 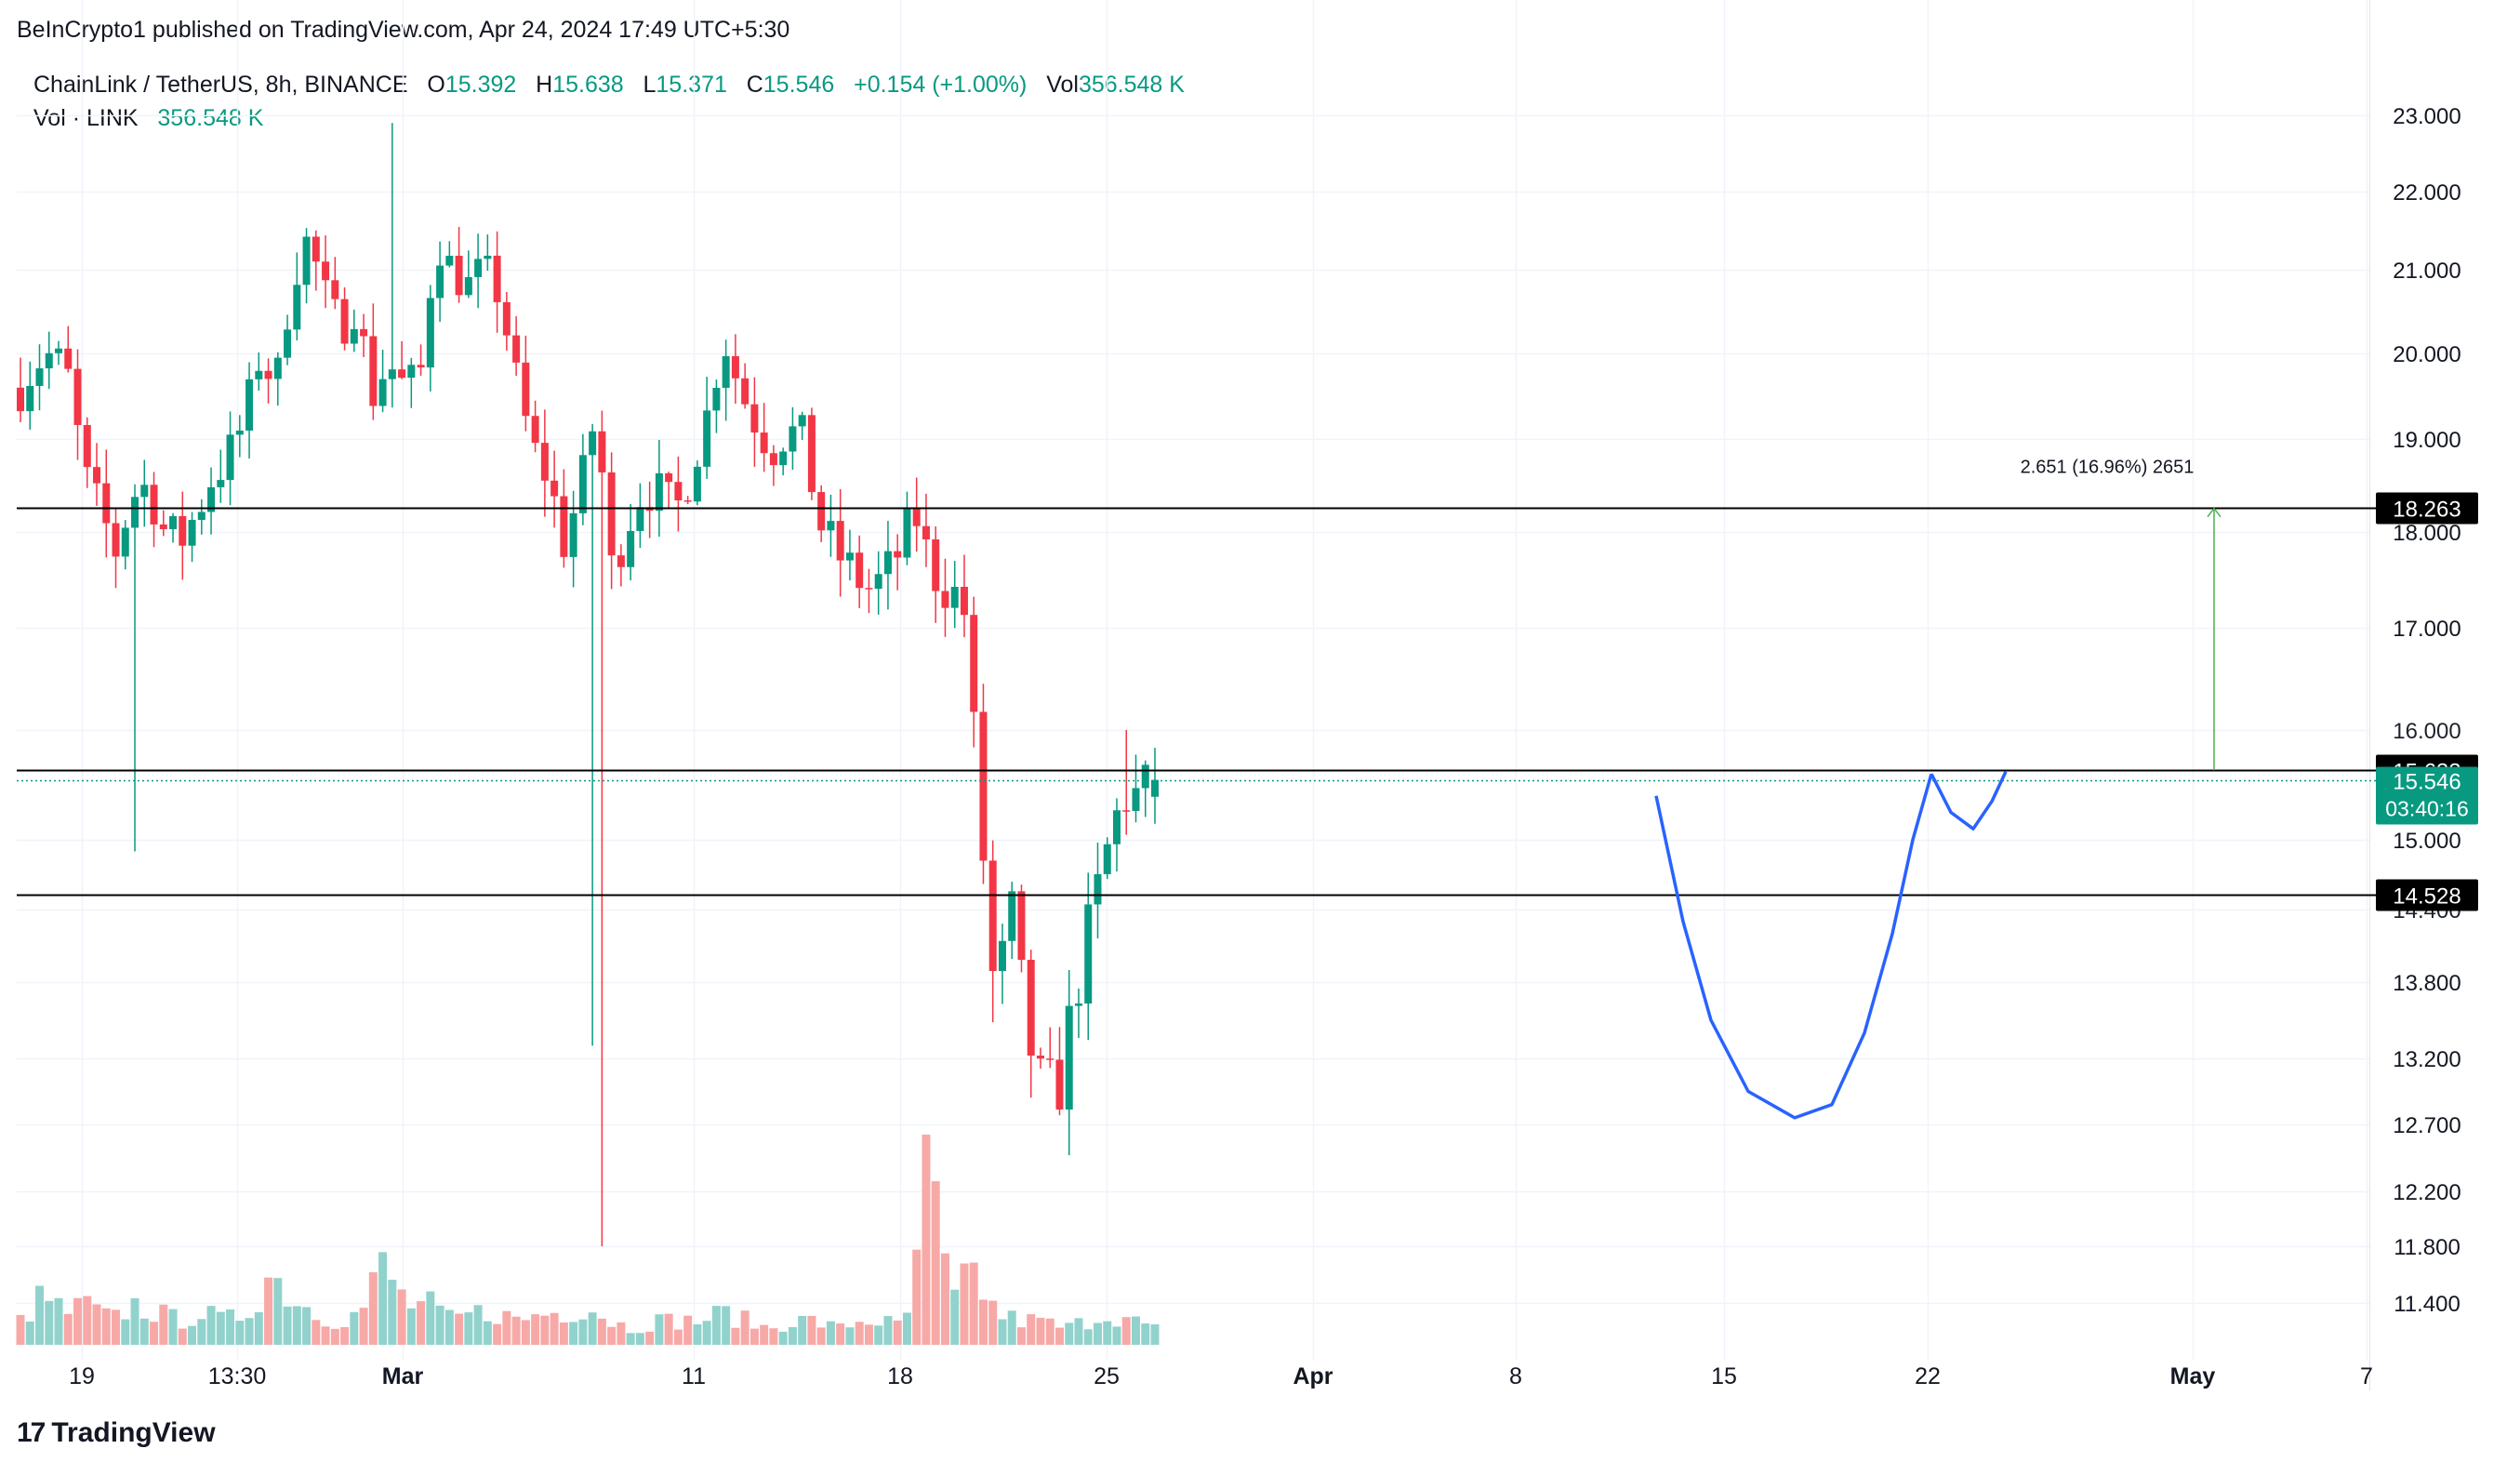 What do you see at coordinates (691, 85) in the screenshot?
I see `low-value: 15.371` at bounding box center [691, 85].